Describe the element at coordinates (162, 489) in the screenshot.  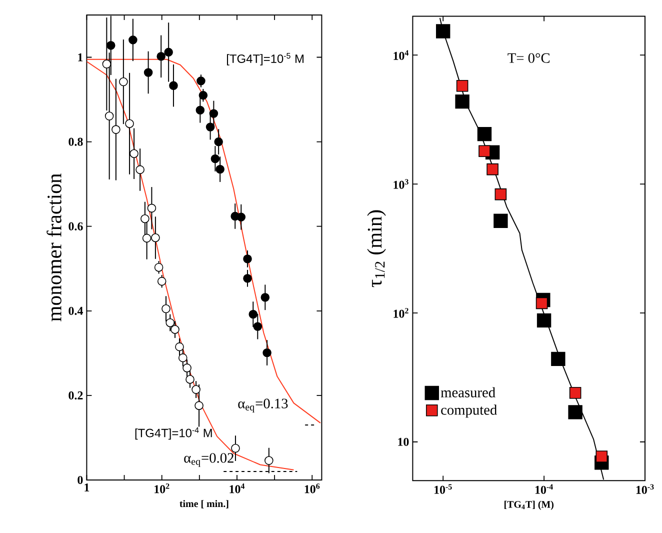
I see `x-tick-label: 10$^{2}$` at that location.